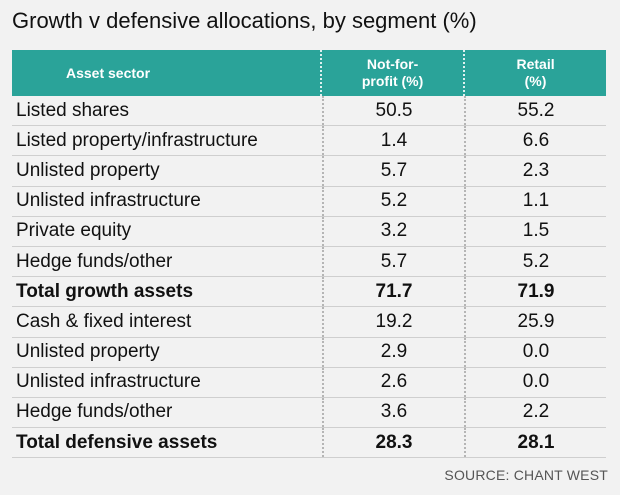 Image resolution: width=620 pixels, height=495 pixels. What do you see at coordinates (117, 442) in the screenshot?
I see `cell-asset-sector: Total defensive assets` at bounding box center [117, 442].